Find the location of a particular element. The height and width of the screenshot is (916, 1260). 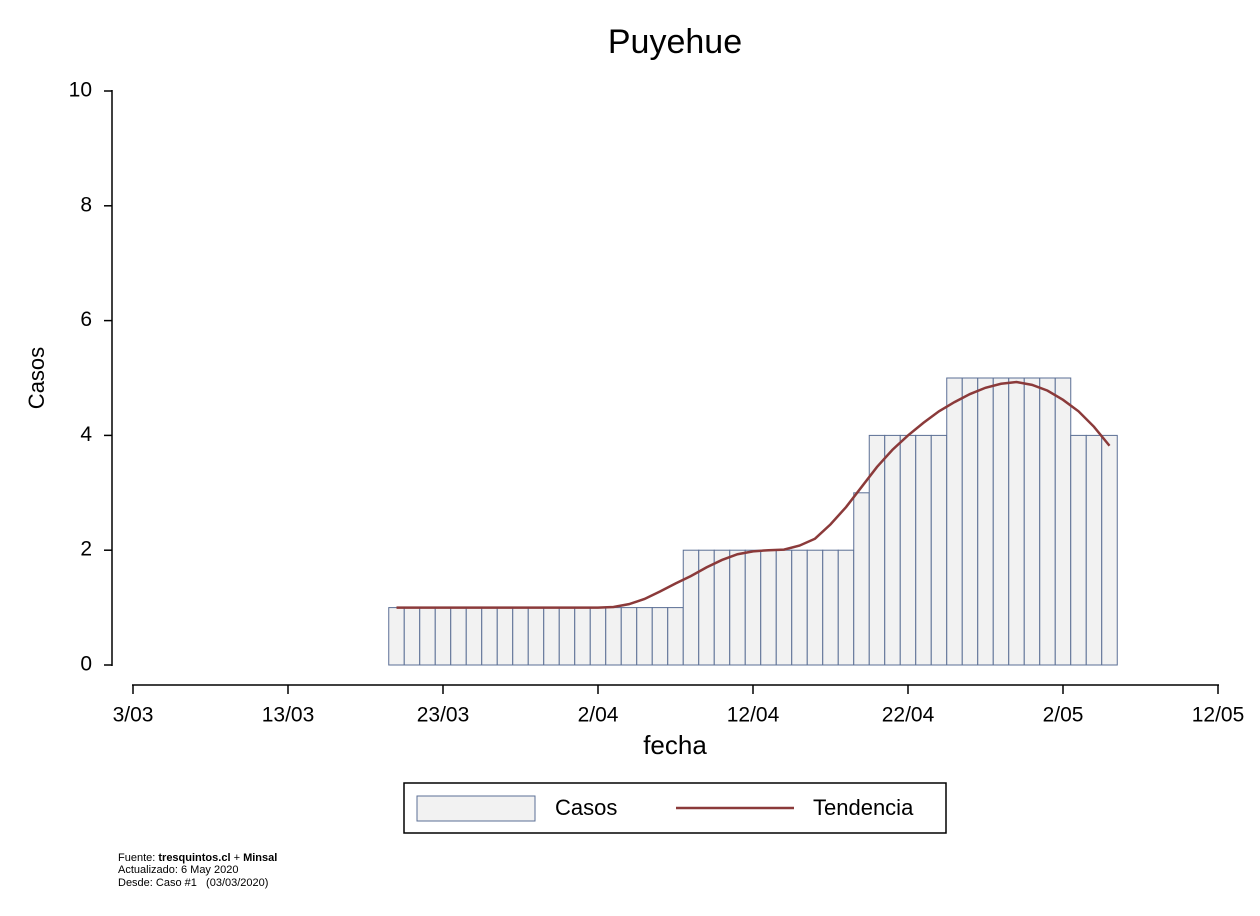

y-axis-label: Casos is located at coordinates (36, 378).